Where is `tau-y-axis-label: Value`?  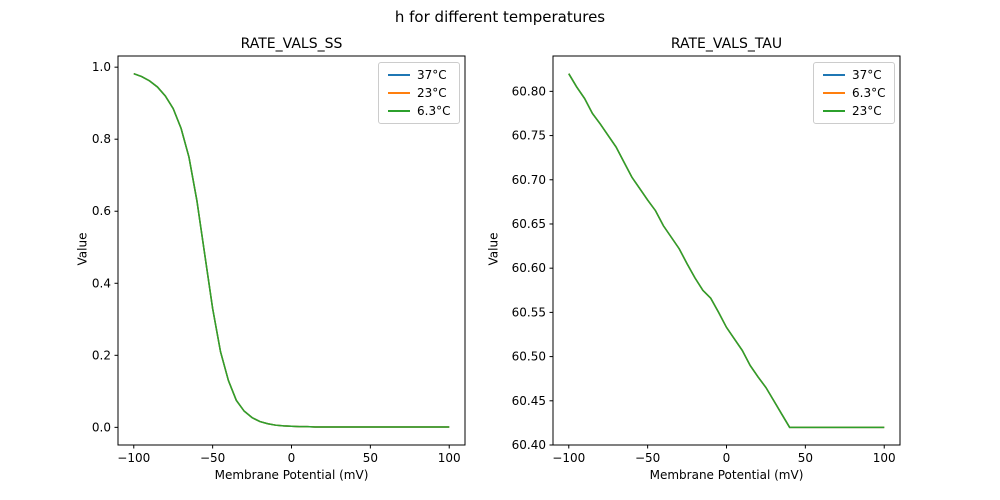
tau-y-axis-label: Value is located at coordinates (493, 249).